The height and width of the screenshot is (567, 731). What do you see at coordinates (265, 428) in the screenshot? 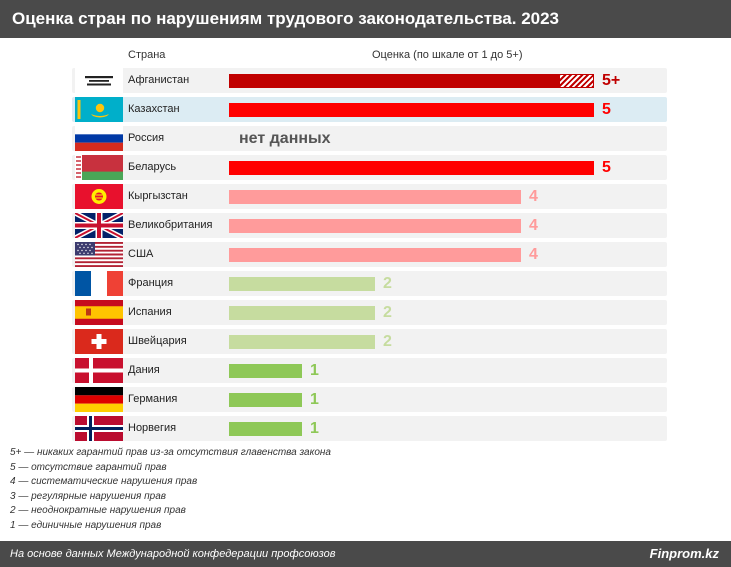
I see `bar-norway` at bounding box center [265, 428].